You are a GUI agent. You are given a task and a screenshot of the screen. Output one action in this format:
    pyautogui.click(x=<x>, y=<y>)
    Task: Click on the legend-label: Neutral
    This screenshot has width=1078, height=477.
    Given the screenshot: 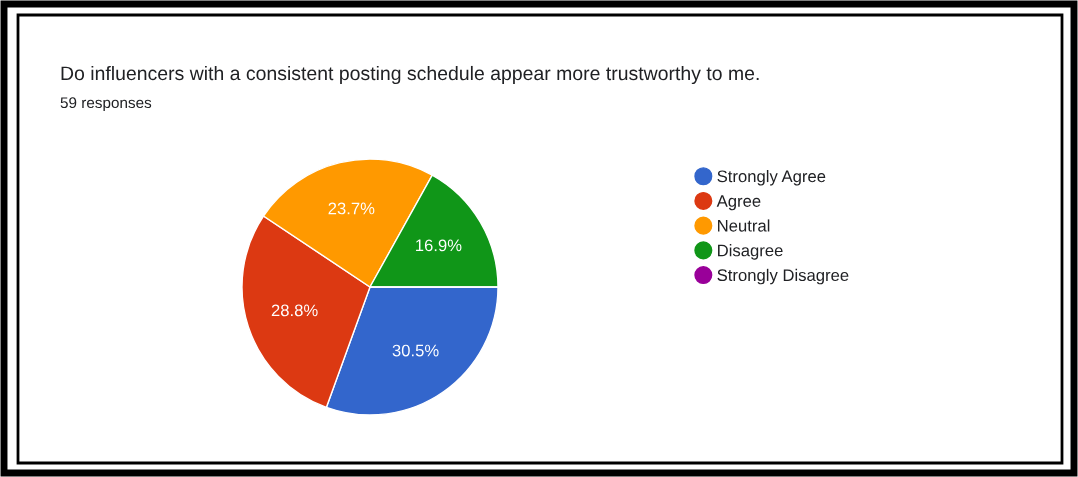 What is the action you would take?
    pyautogui.click(x=744, y=225)
    